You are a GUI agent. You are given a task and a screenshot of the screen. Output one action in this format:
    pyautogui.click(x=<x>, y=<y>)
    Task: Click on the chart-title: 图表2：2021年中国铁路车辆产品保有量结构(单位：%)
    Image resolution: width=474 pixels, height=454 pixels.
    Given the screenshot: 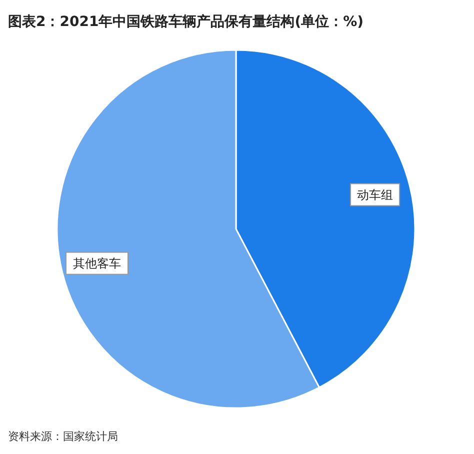 What is the action you would take?
    pyautogui.click(x=186, y=21)
    